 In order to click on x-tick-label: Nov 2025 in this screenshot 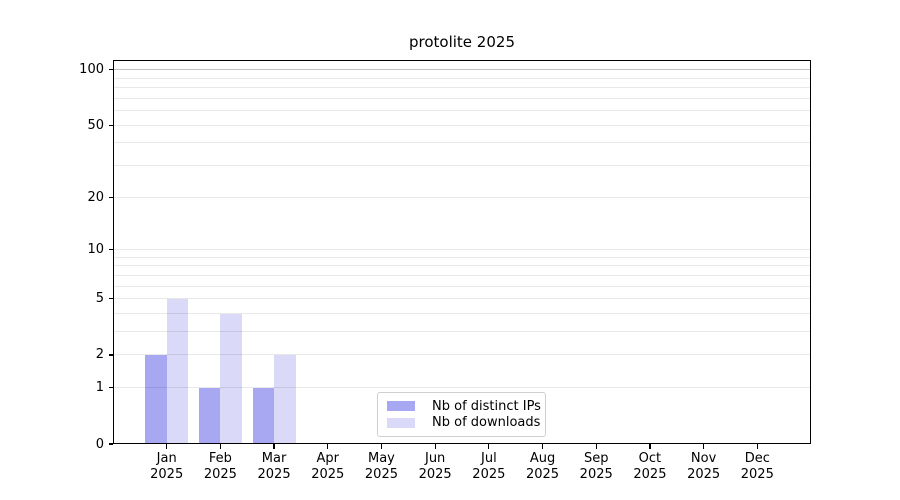, I will do `click(704, 466)`.